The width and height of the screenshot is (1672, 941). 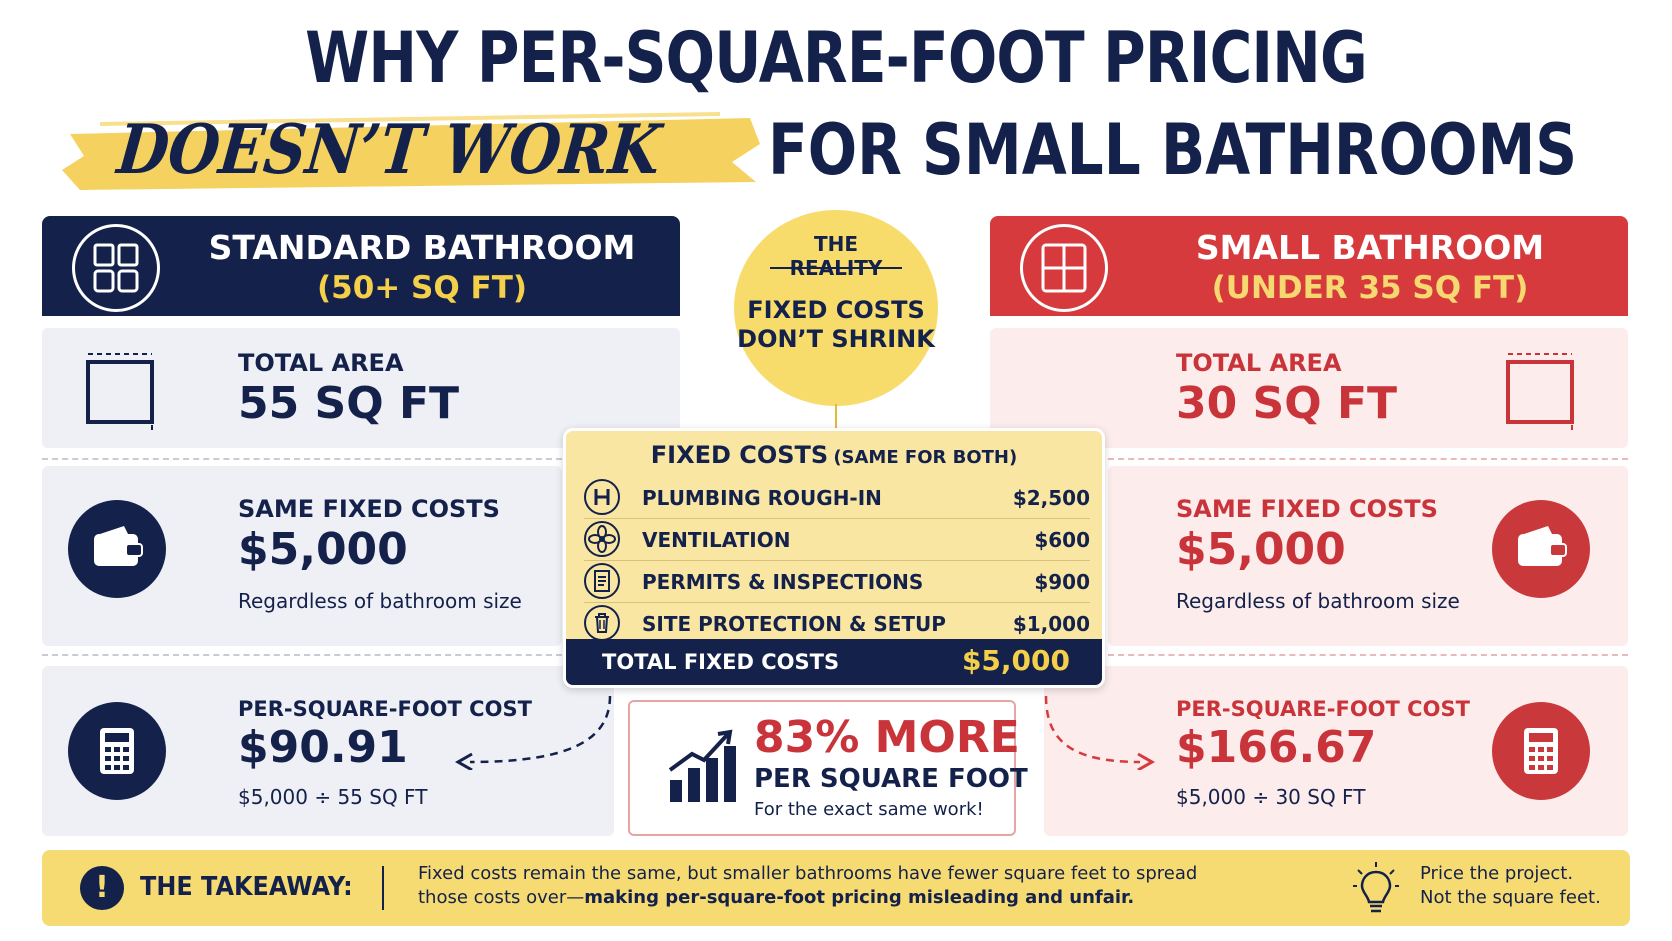 I want to click on arrow-to-standard, so click(x=533, y=732).